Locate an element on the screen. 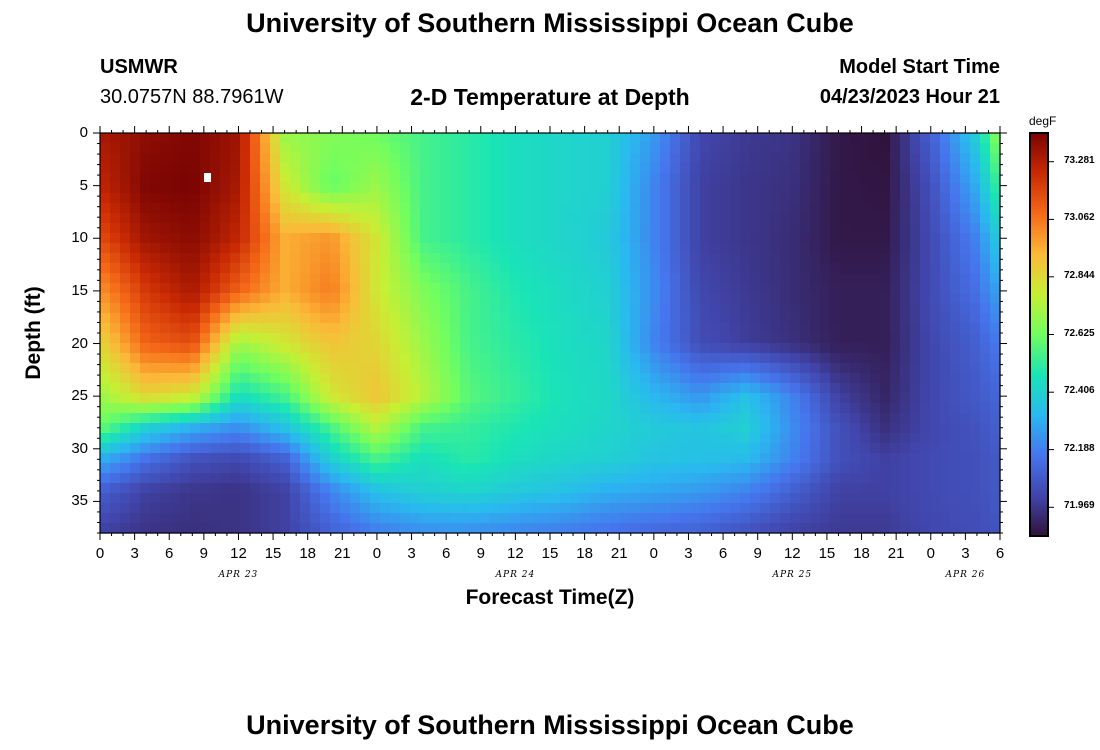 The width and height of the screenshot is (1100, 750). x-tick-label: 21 is located at coordinates (619, 553).